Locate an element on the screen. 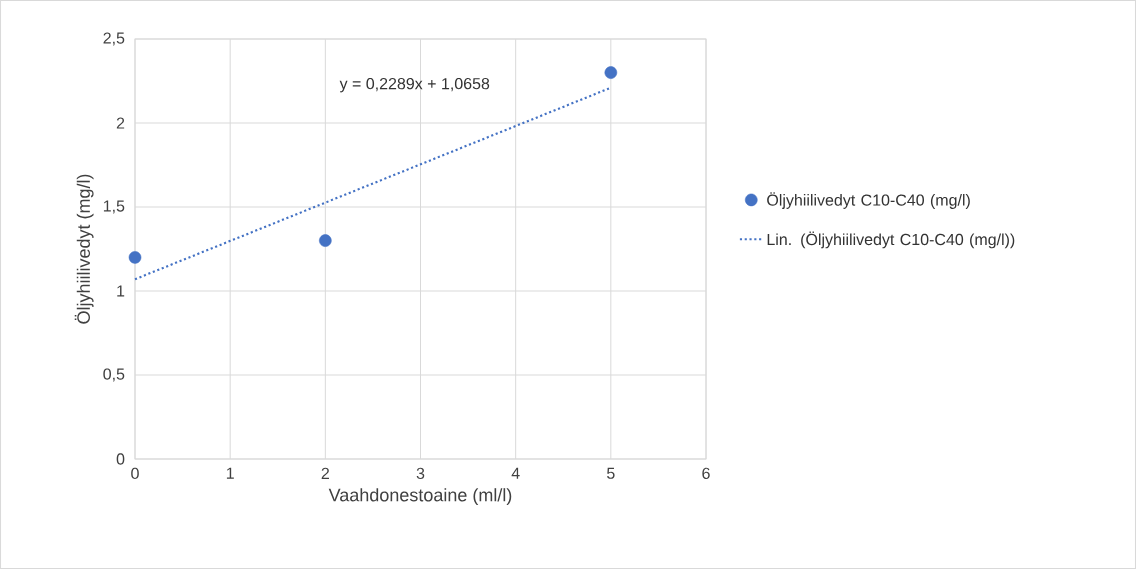 This screenshot has width=1136, height=569. x-tick-label: 3 is located at coordinates (420, 473).